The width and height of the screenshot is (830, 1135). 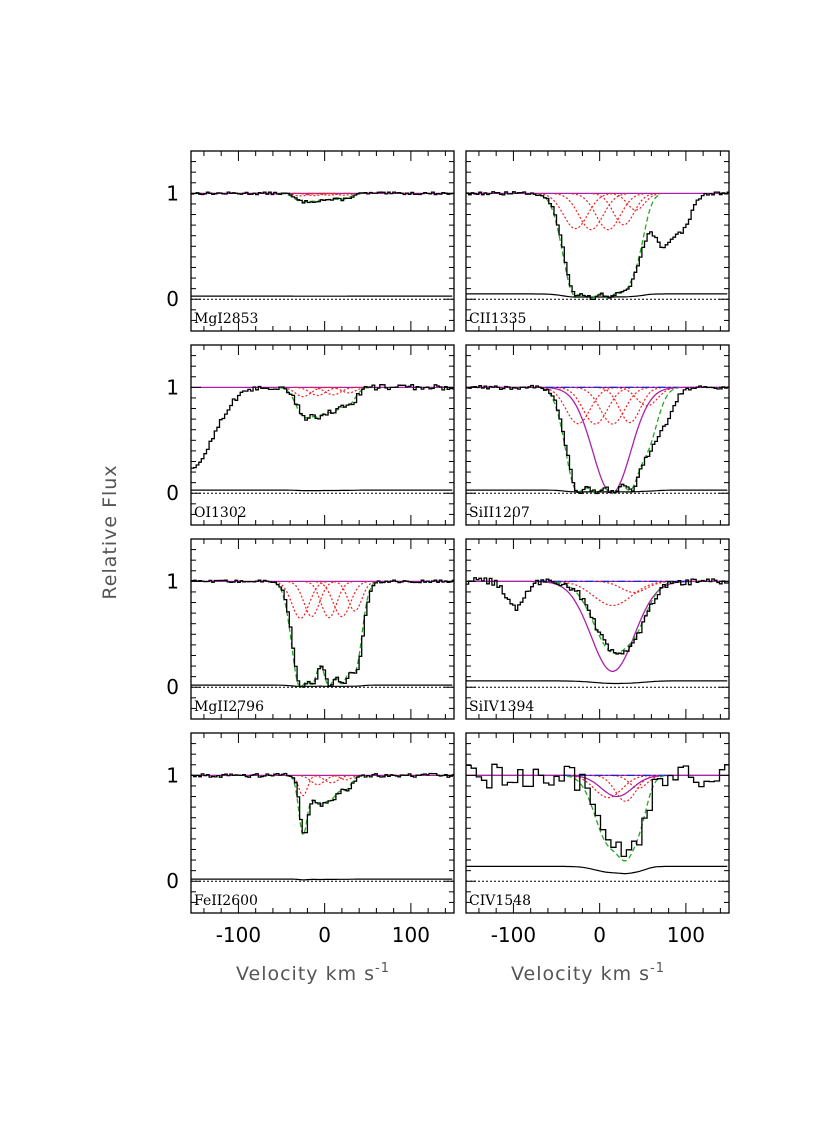 What do you see at coordinates (497, 319) in the screenshot?
I see `panel-label: CII1335` at bounding box center [497, 319].